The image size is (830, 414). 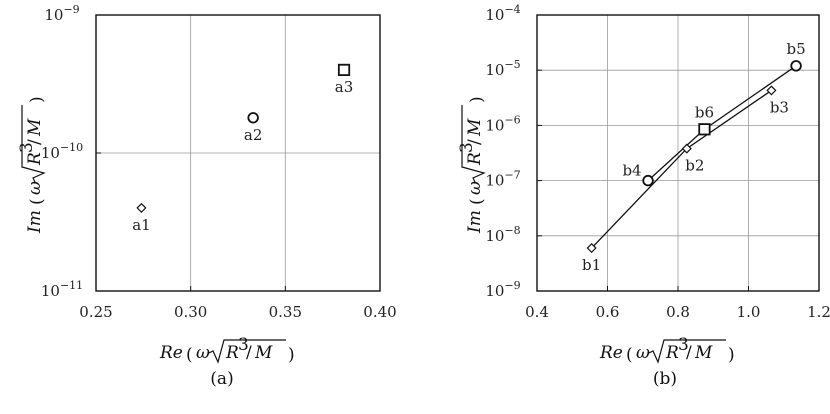 I want to click on x-tick-label: 0.6, so click(x=608, y=312).